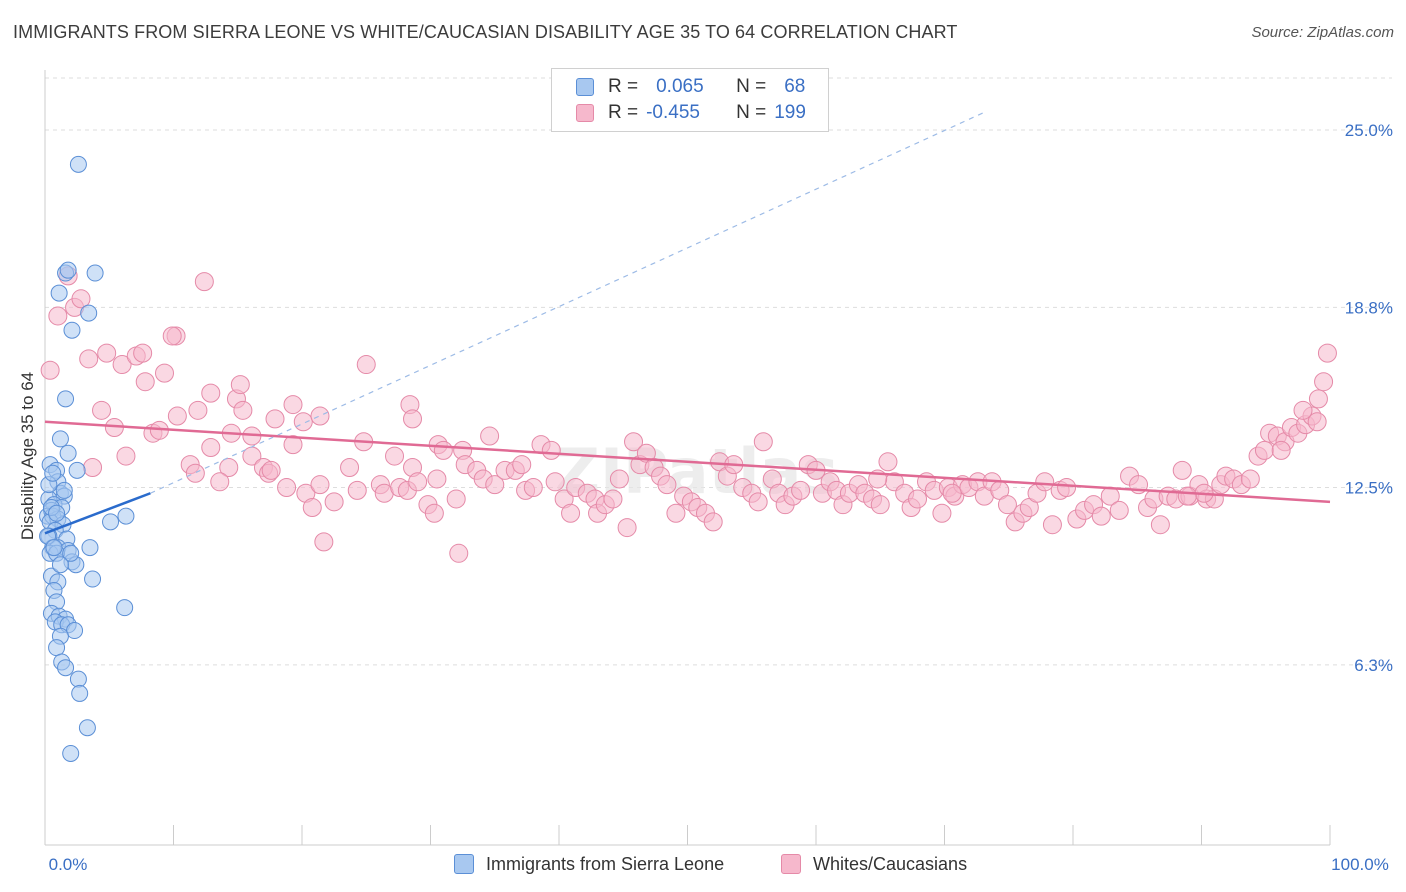 Image resolution: width=1406 pixels, height=892 pixels. What do you see at coordinates (27, 456) in the screenshot?
I see `y-axis-title: Disability Age 35 to 64` at bounding box center [27, 456].